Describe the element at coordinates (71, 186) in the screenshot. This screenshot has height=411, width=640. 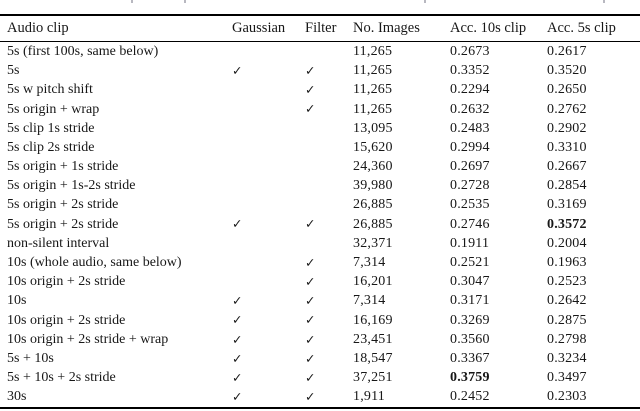
I see `row-label: 5s origin + 1s-2s stride` at that location.